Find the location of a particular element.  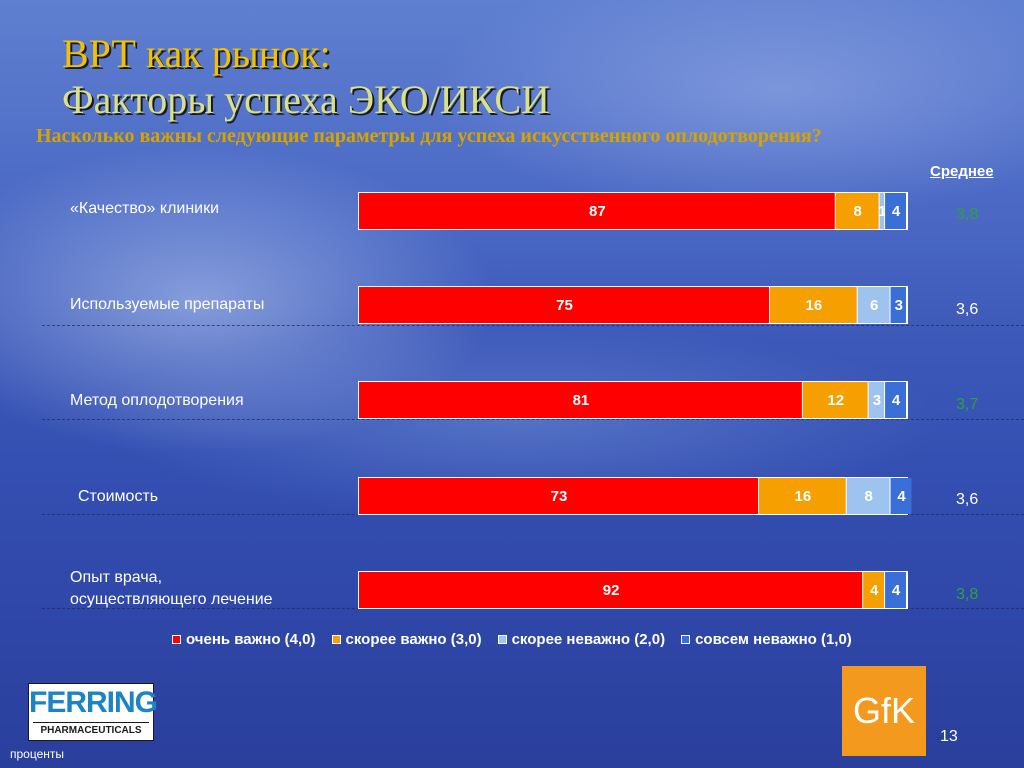

ferring-logo-name: FERRING is located at coordinates (93, 702).